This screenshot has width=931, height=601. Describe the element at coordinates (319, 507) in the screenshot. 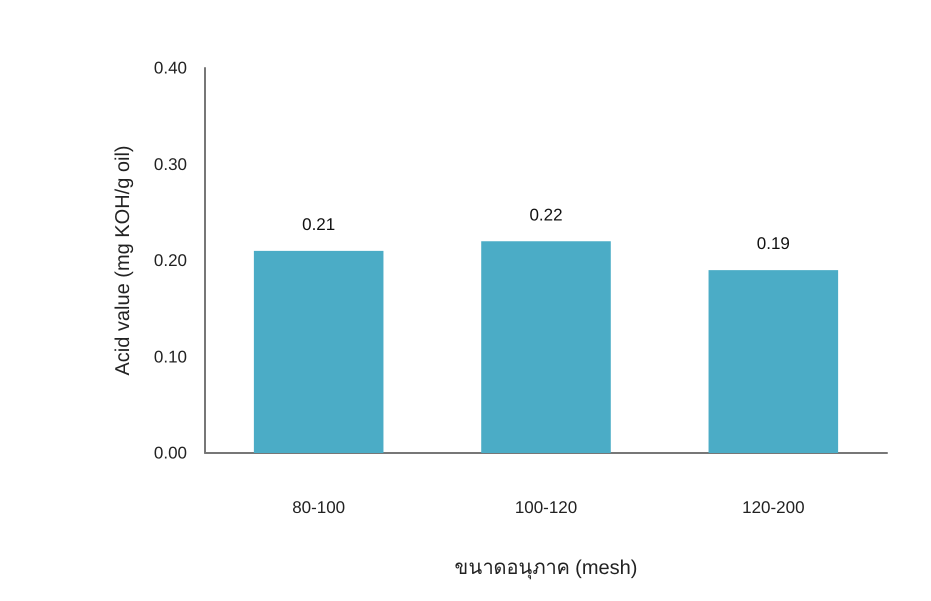

I see `x-tick-label: 80-100` at that location.